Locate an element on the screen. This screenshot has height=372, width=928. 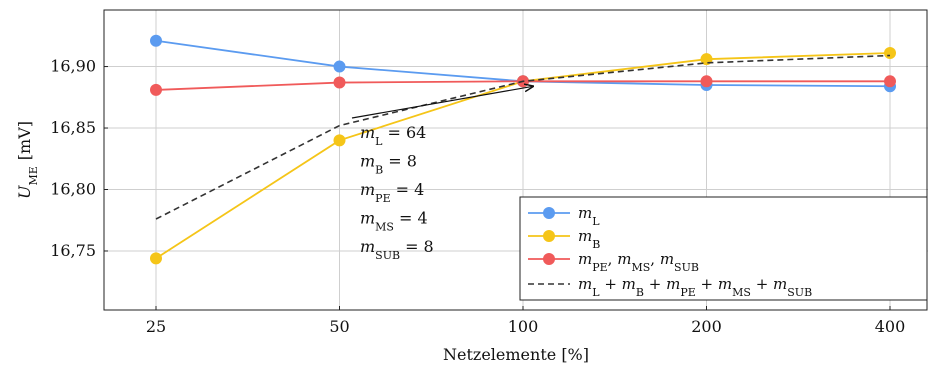
annotation-line: mB = 8 is located at coordinates (388, 164).